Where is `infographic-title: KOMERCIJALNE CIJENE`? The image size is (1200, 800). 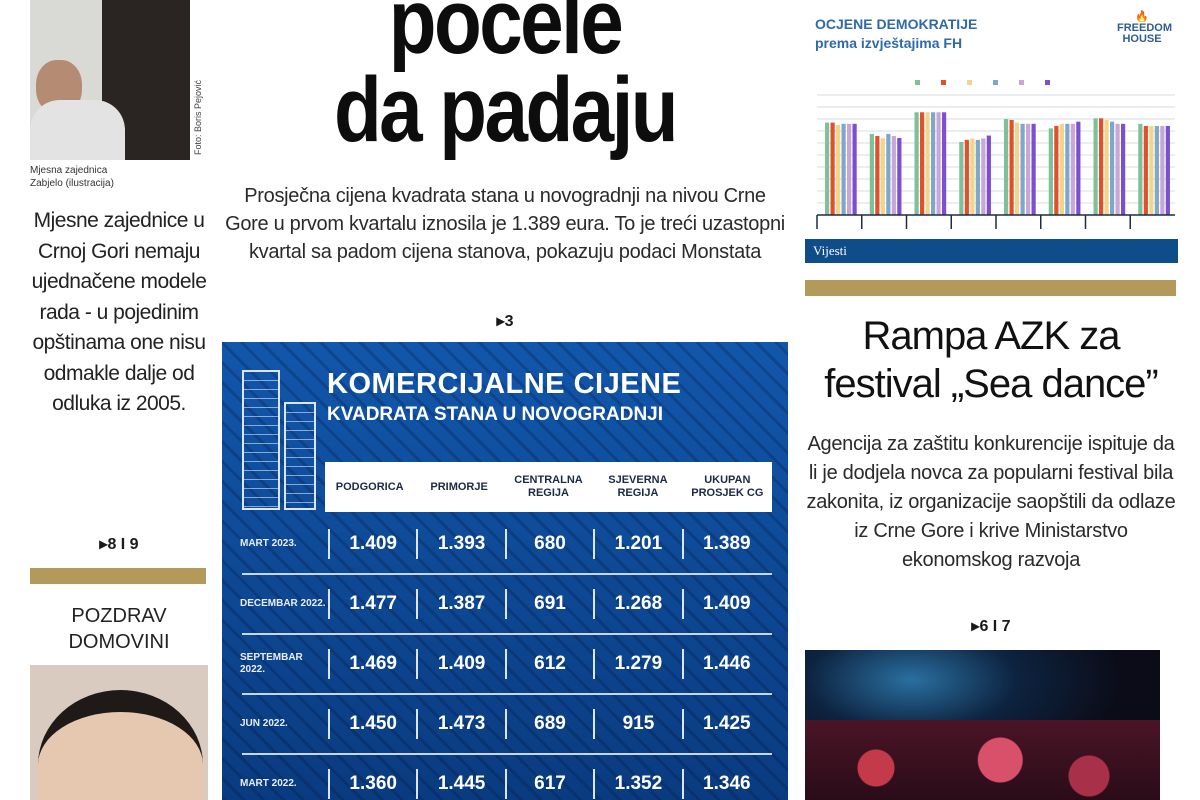
infographic-title: KOMERCIJALNE CIJENE is located at coordinates (504, 384).